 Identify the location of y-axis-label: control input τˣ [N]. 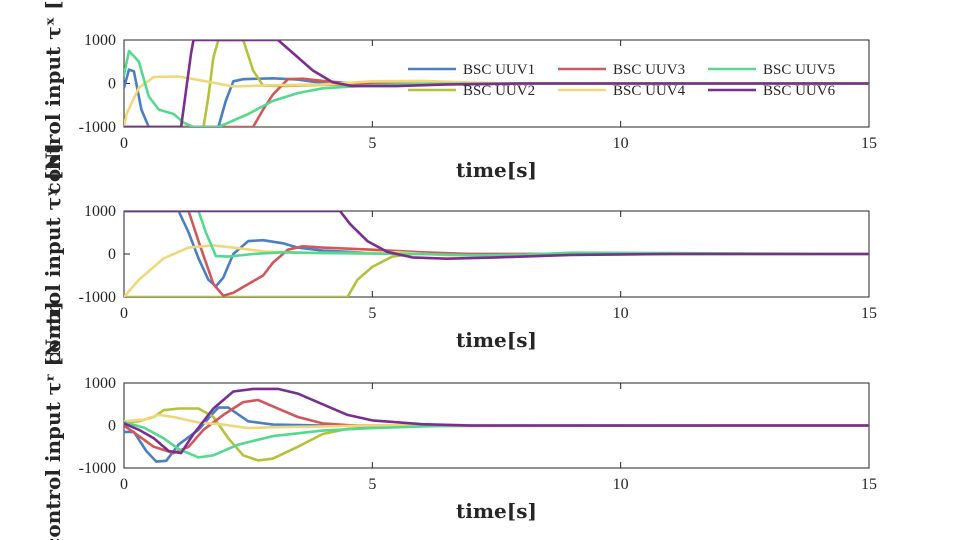
(53, 97).